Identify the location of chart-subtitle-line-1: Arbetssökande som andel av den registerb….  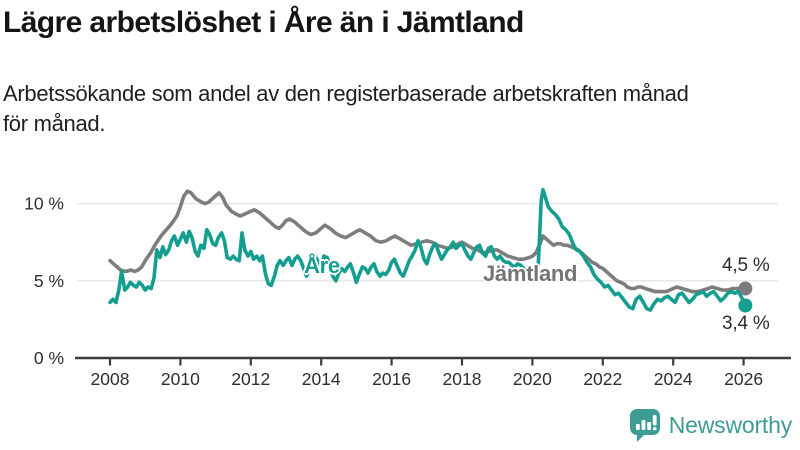
(346, 93).